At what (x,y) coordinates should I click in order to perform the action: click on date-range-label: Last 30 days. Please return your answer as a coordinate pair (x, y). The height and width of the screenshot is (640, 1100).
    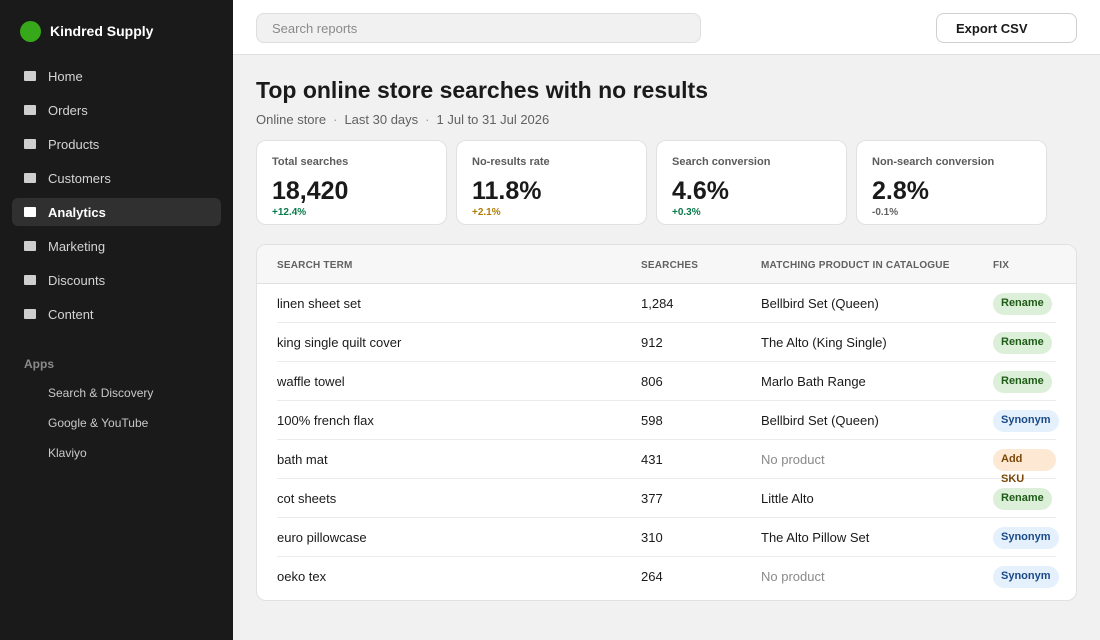
    Looking at the image, I should click on (381, 119).